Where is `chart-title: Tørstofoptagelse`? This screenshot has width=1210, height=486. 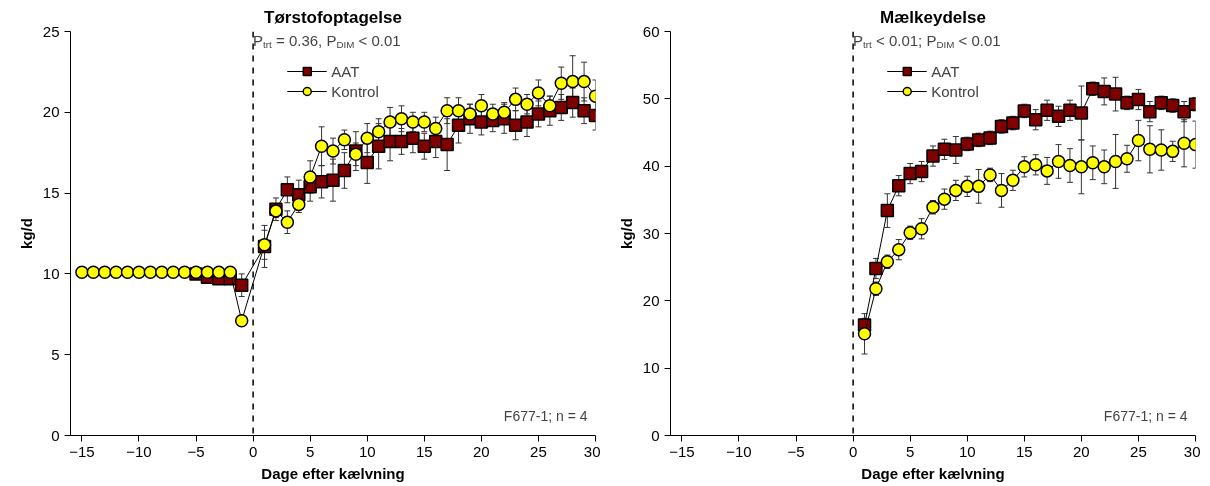 chart-title: Tørstofoptagelse is located at coordinates (333, 17).